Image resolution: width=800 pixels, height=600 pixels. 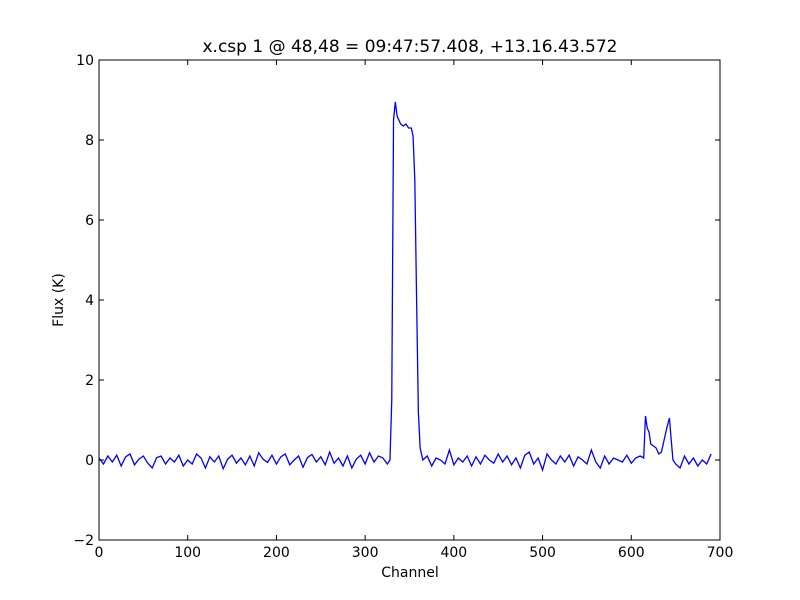 What do you see at coordinates (365, 553) in the screenshot?
I see `x-tick-label: 300` at bounding box center [365, 553].